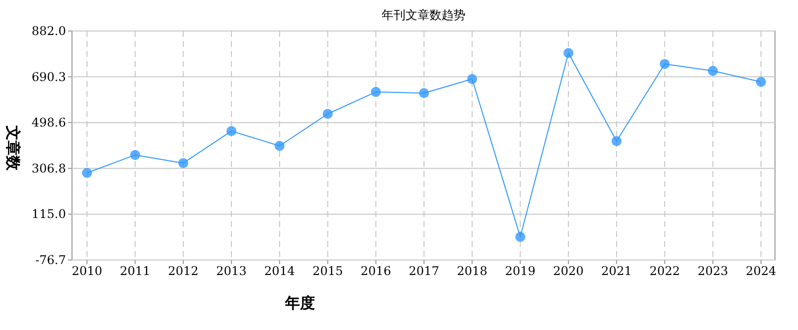 This screenshot has width=798, height=330. Describe the element at coordinates (87, 271) in the screenshot. I see `x-tick-label: 2010` at that location.